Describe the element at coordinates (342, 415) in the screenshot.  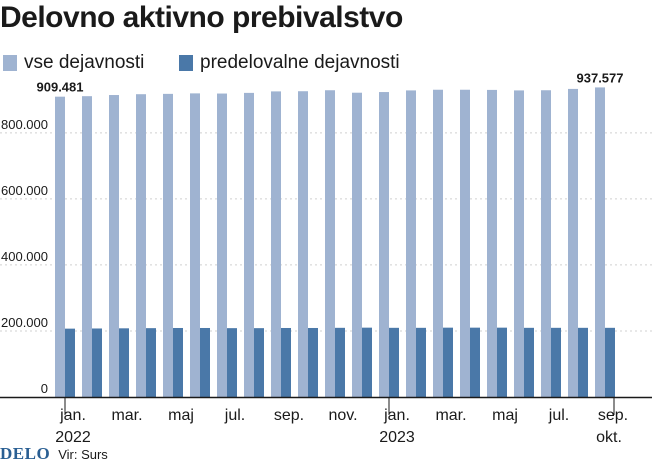
I see `x-tick-label: nov.` at that location.